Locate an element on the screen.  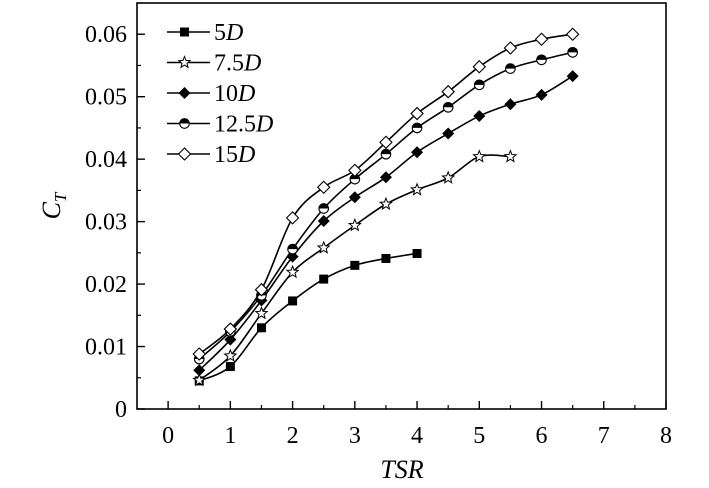
legend-label: 7.5D is located at coordinates (237, 64).